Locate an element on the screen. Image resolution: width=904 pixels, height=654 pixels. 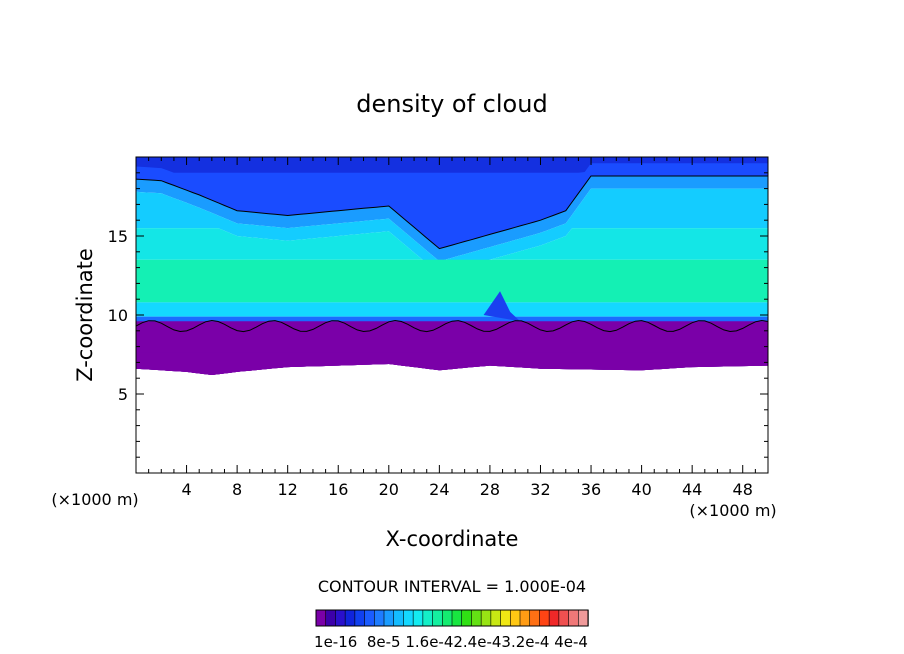
cloud-top-contour is located at coordinates (452, 212).